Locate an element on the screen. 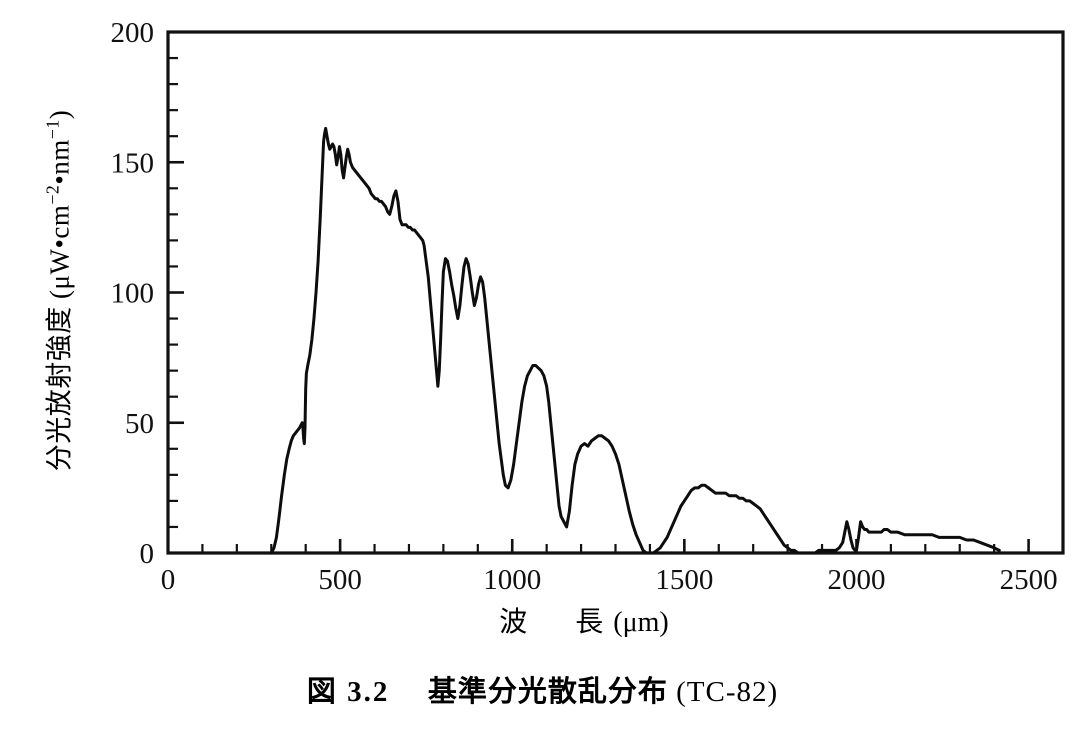 This screenshot has width=1085, height=730. y-tick-label: 50 is located at coordinates (139, 424).